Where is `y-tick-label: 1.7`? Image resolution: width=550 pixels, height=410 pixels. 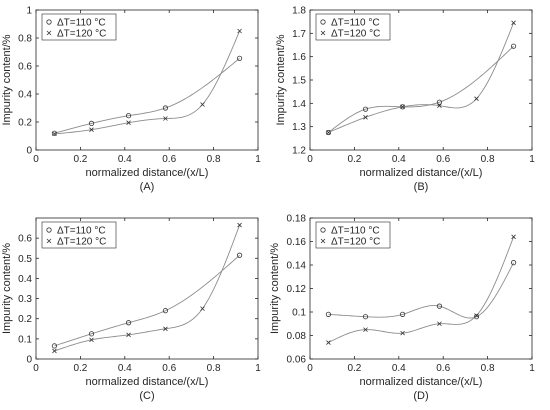 y-tick-label: 1.7 is located at coordinates (299, 34).